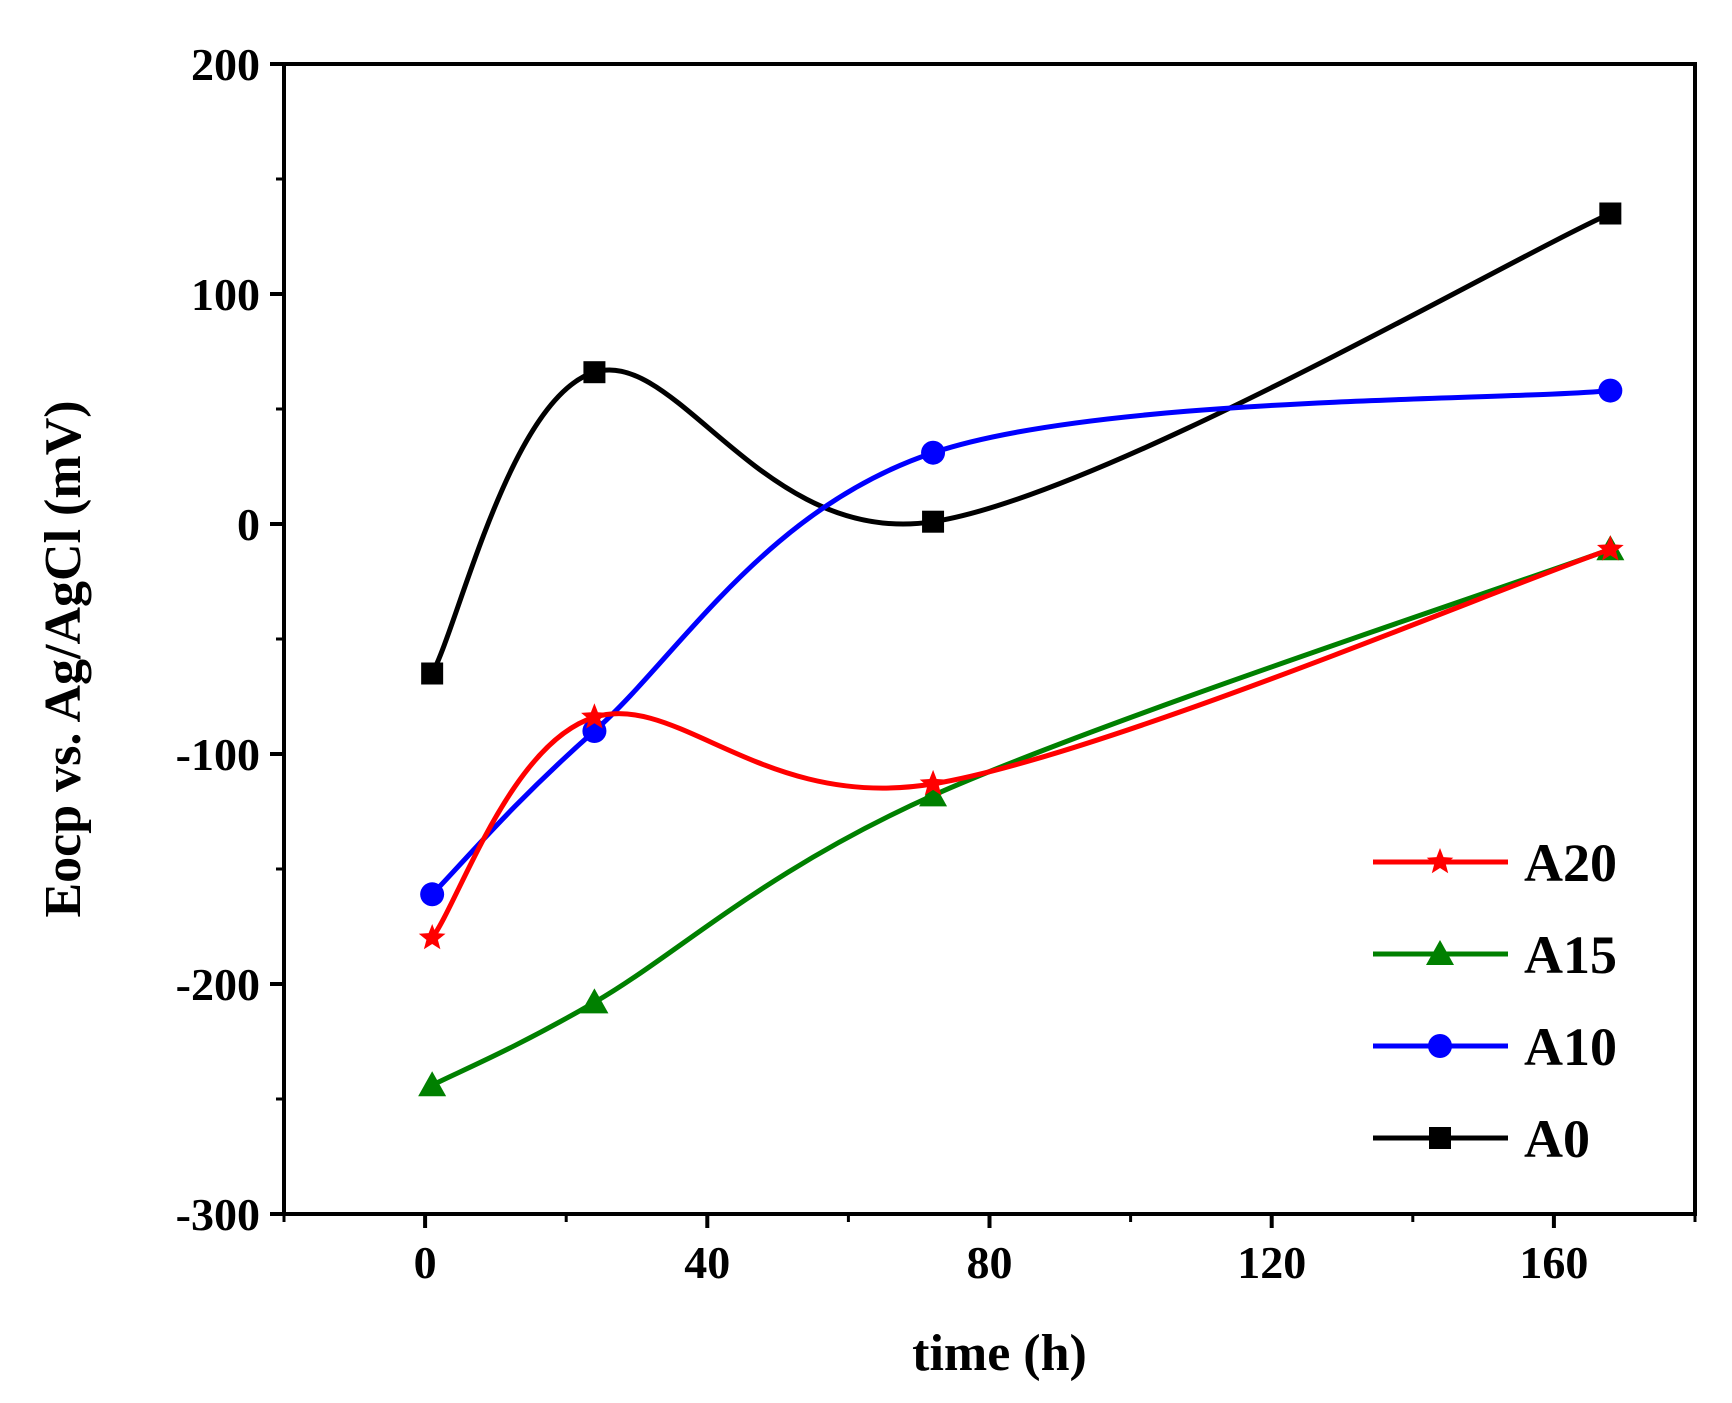 The image size is (1732, 1403). I want to click on y-tick-label: 100, so click(225, 294).